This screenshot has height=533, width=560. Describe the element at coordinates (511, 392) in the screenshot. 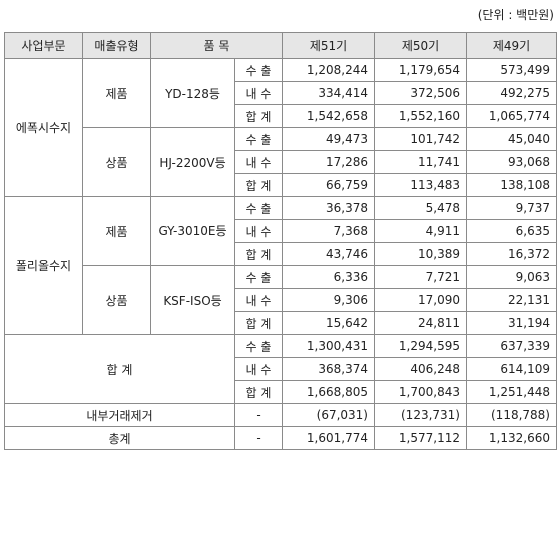

I see `value-cell: 1,251,448` at that location.